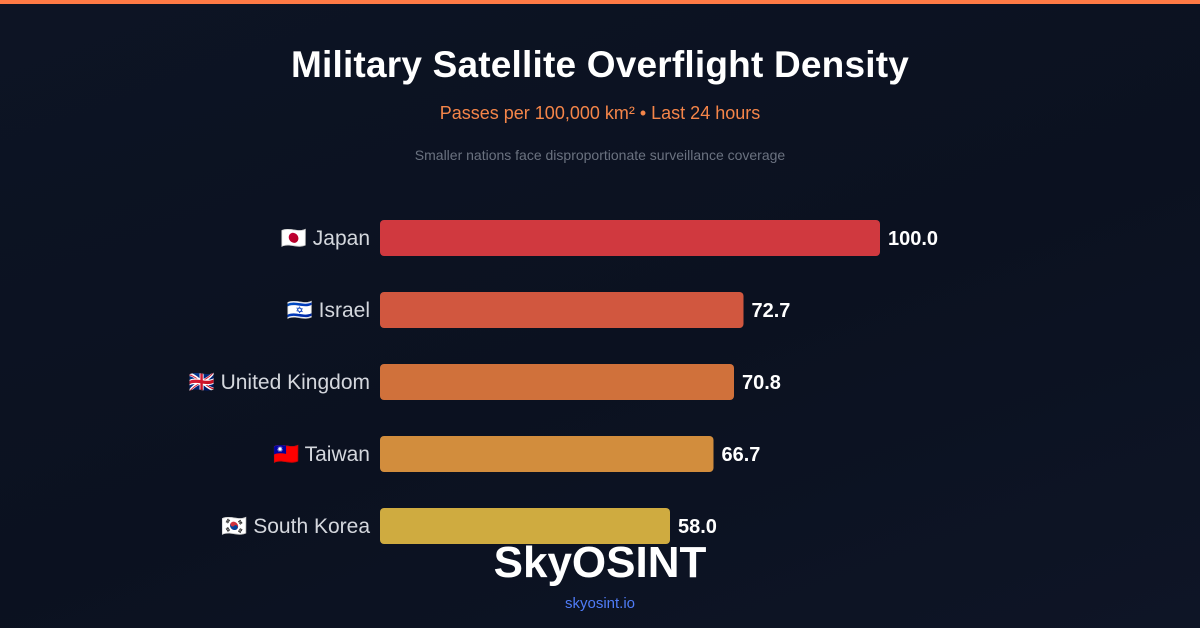 This screenshot has height=628, width=1200. Describe the element at coordinates (295, 526) in the screenshot. I see `category-label: 🇰🇷 South Korea` at that location.